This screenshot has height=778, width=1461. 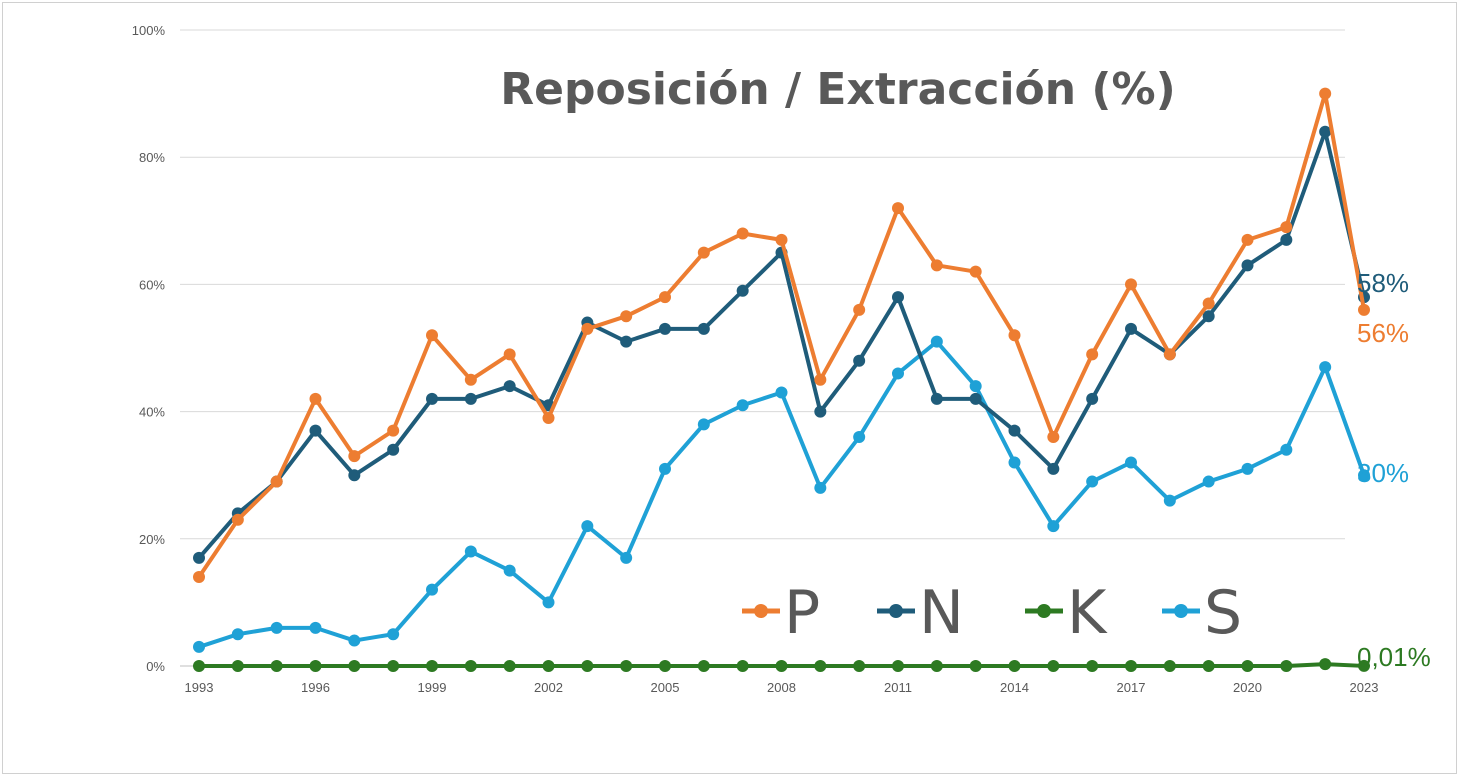 What do you see at coordinates (152, 412) in the screenshot?
I see `y-tick-label: 40%` at bounding box center [152, 412].